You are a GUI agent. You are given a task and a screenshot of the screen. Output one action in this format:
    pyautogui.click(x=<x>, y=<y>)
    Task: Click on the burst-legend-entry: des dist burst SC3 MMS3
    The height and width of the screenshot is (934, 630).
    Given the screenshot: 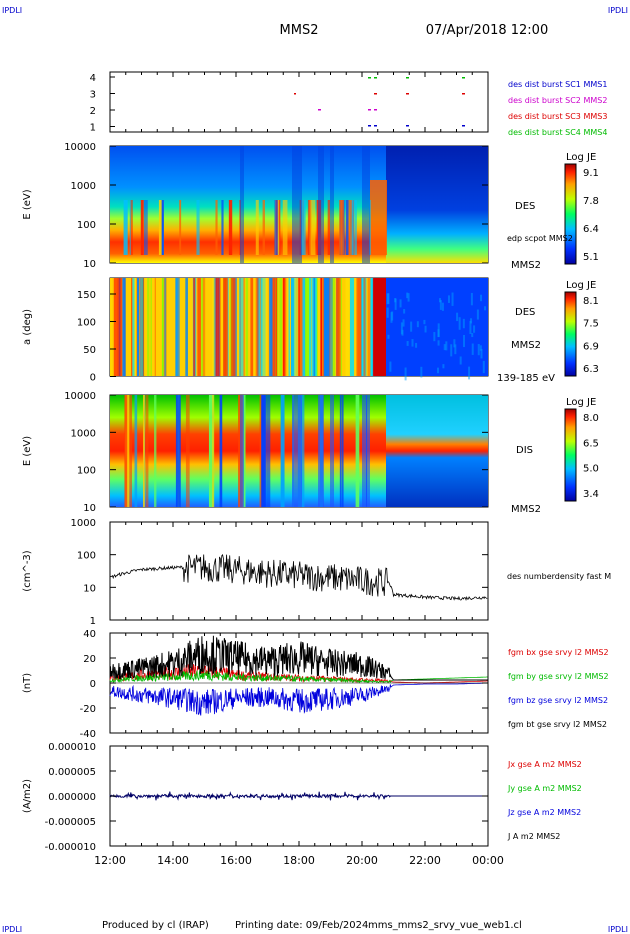 What is the action you would take?
    pyautogui.click(x=557, y=116)
    